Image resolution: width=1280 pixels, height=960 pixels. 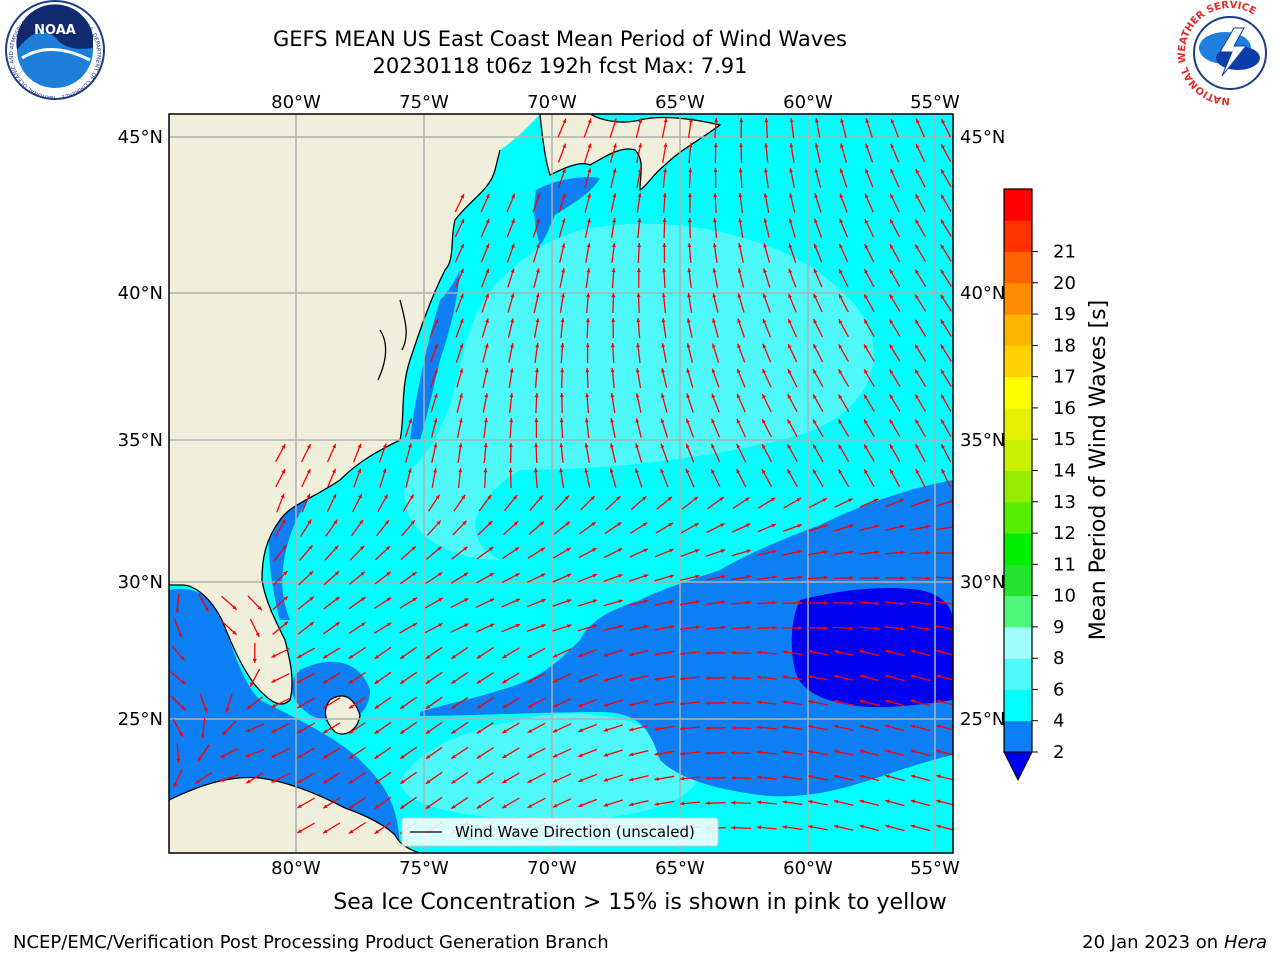 I want to click on lat-tick-right: 45°N, so click(x=982, y=137).